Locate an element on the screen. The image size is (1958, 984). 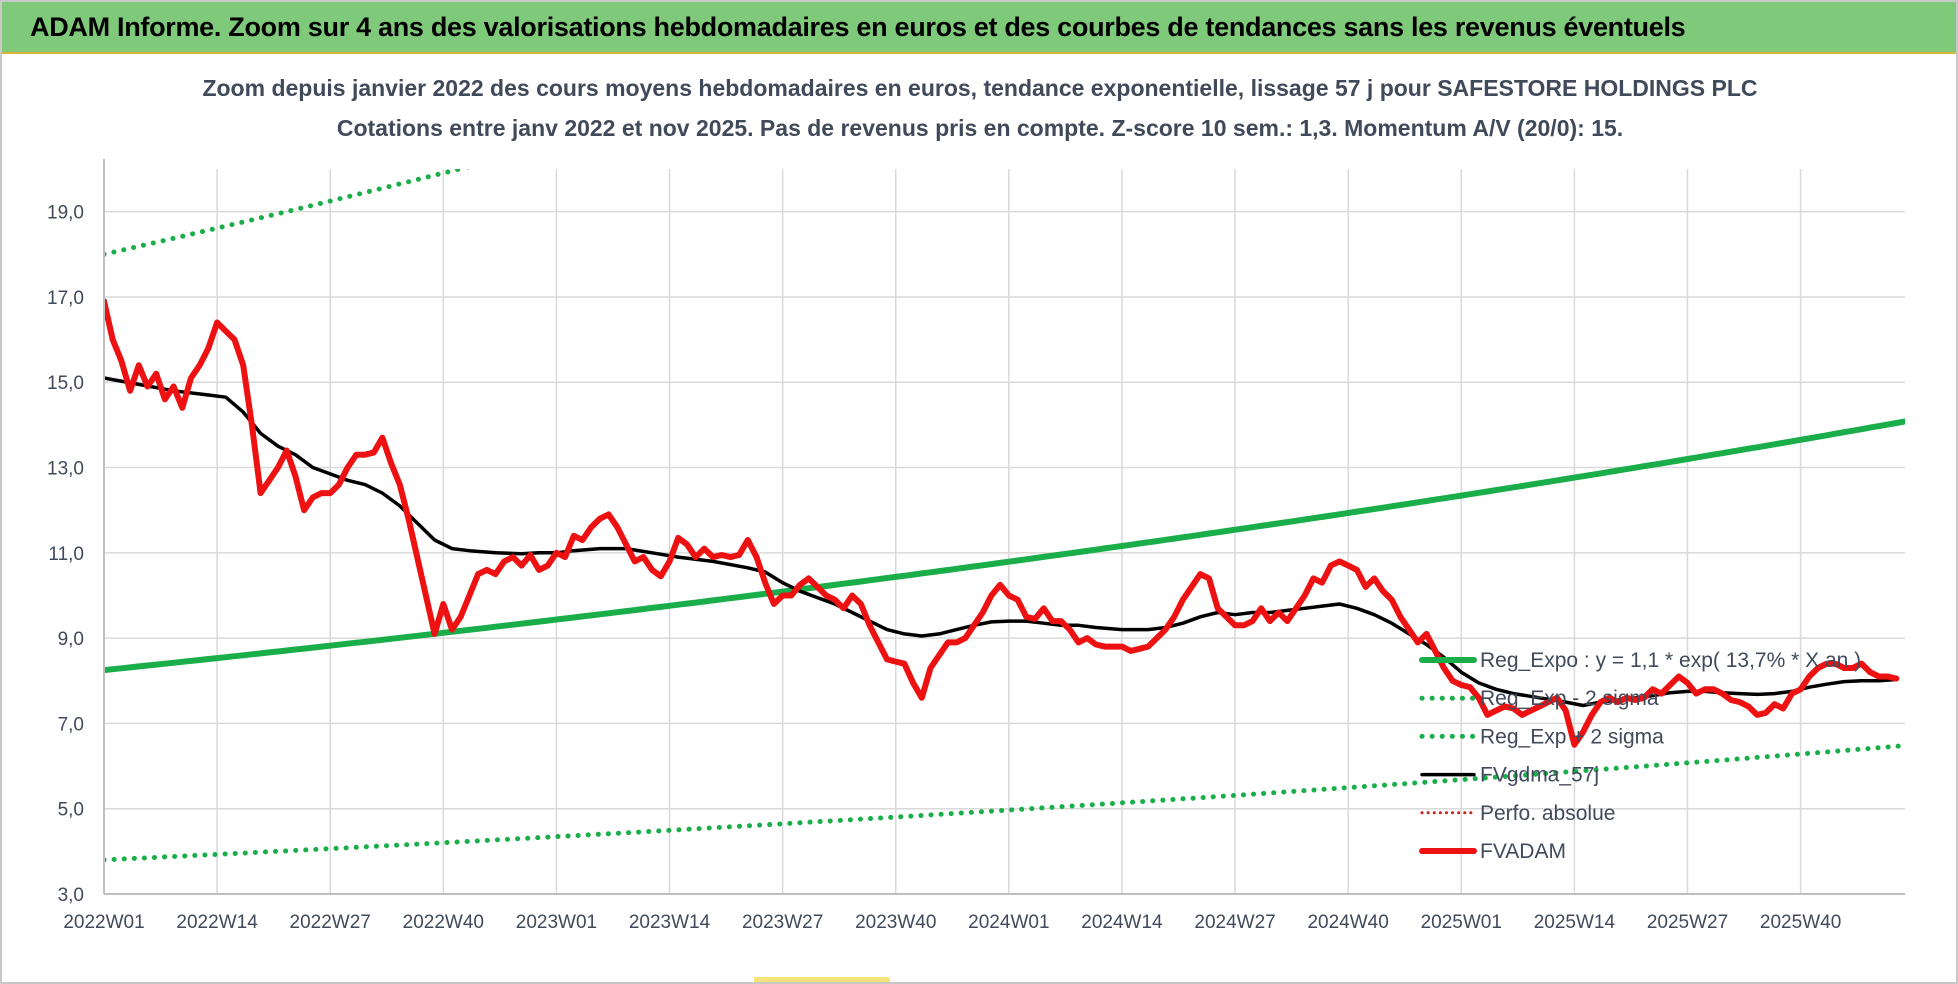
x-tick-label: 2023W27 is located at coordinates (782, 922).